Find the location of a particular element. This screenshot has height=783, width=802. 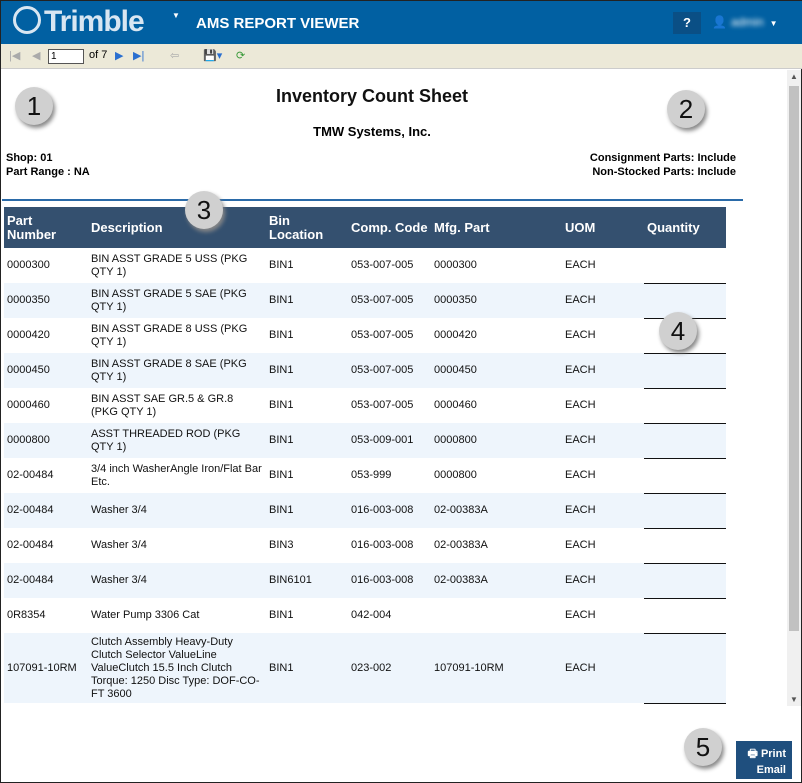

table-cell: ASST THREADED ROD (PKG QTY 1) is located at coordinates (177, 440).